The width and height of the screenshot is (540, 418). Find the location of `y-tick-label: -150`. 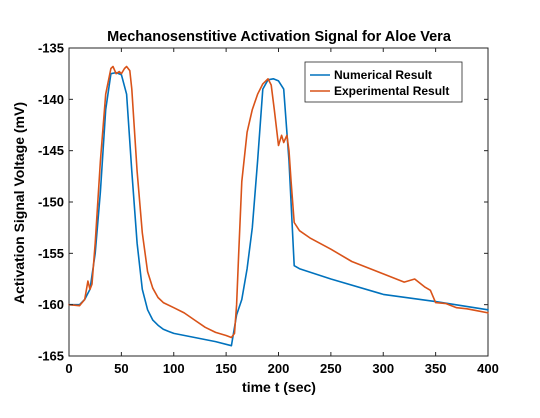

y-tick-label: -150 is located at coordinates (51, 202).